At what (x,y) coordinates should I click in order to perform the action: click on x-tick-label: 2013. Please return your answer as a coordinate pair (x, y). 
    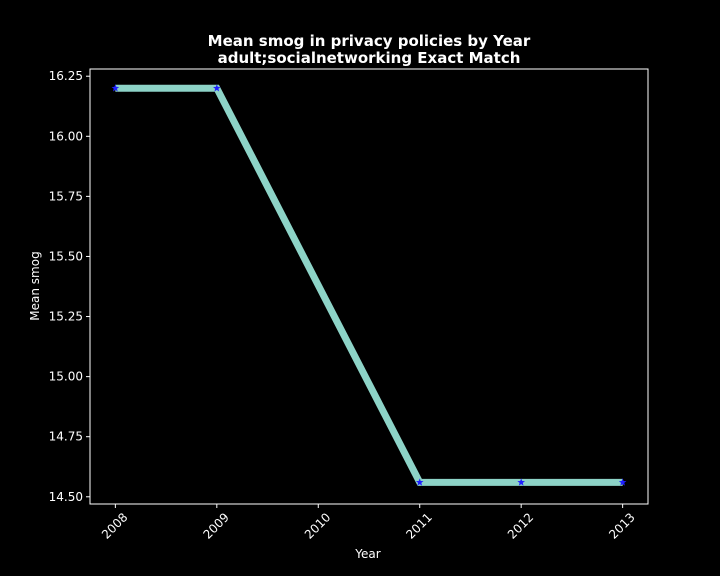
    Looking at the image, I should click on (621, 525).